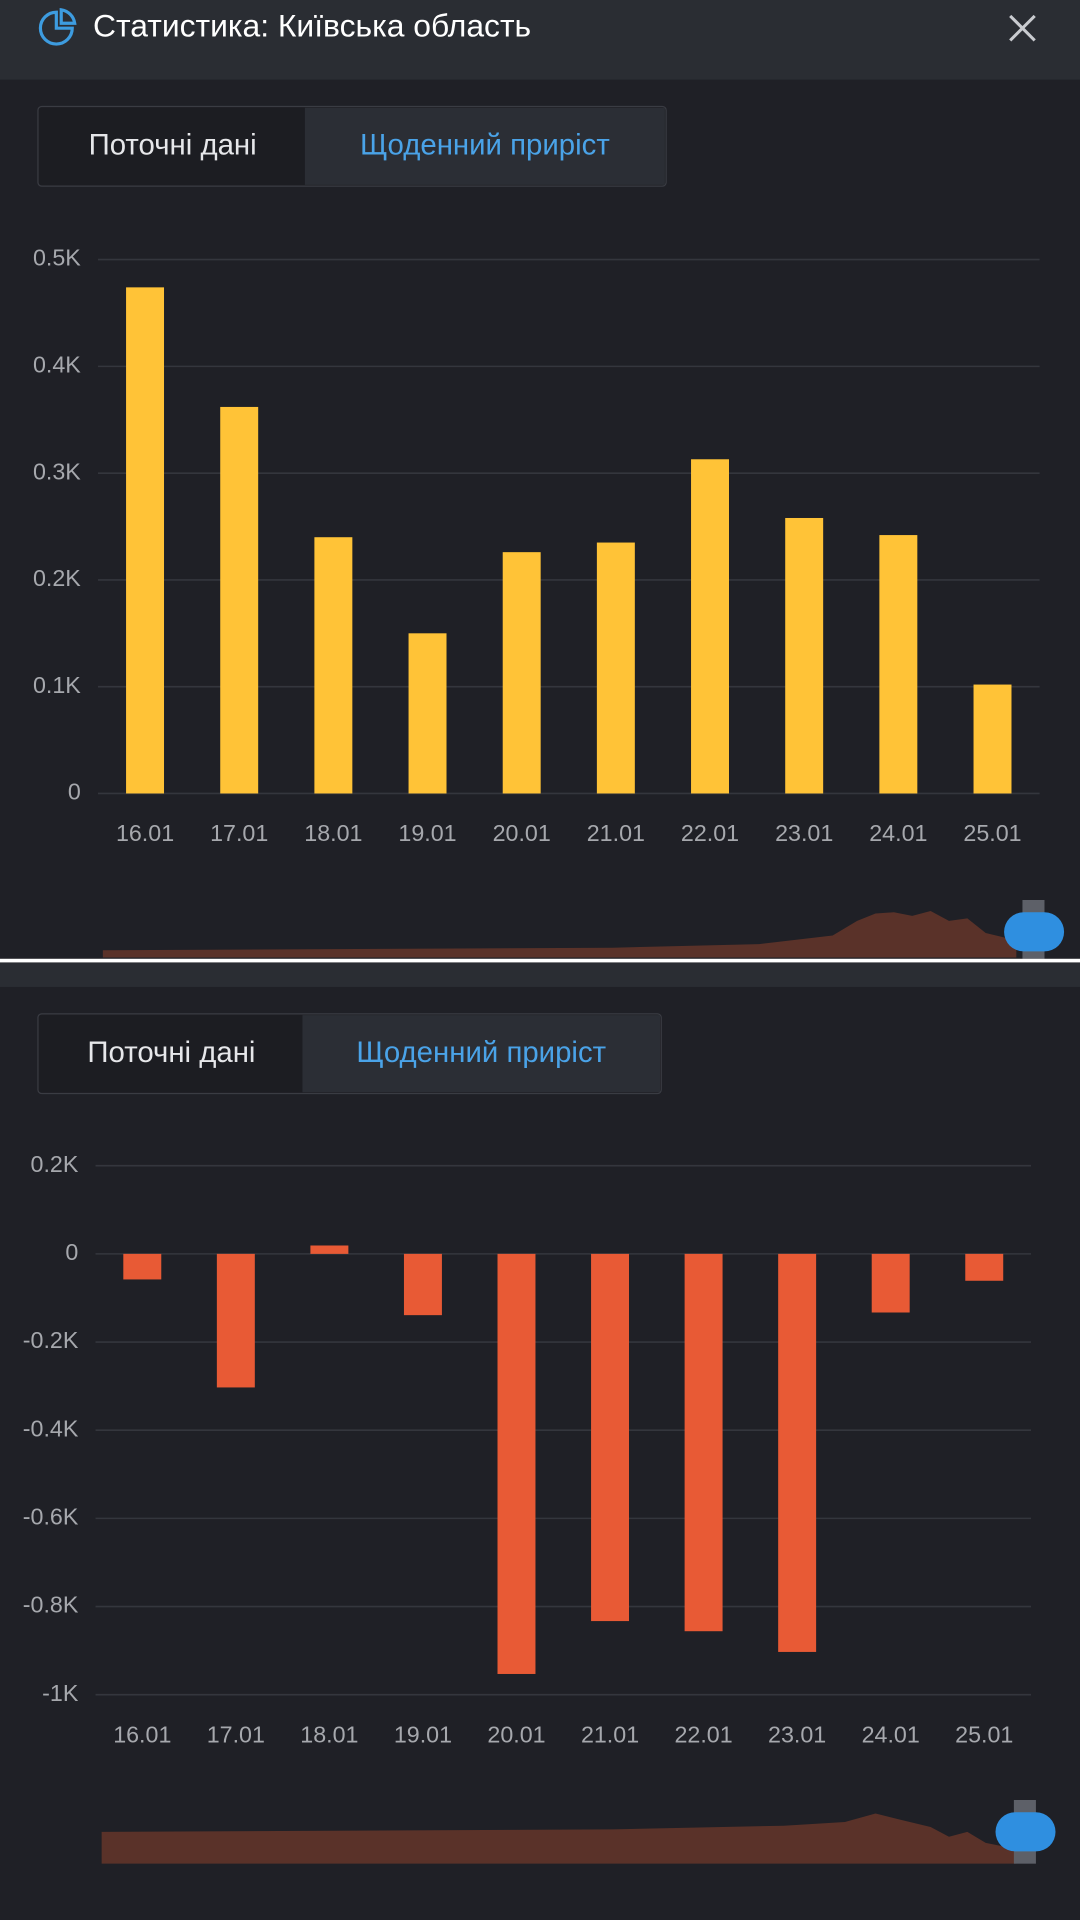 The height and width of the screenshot is (1920, 1080). Describe the element at coordinates (1022, 28) in the screenshot. I see `close-button` at that location.